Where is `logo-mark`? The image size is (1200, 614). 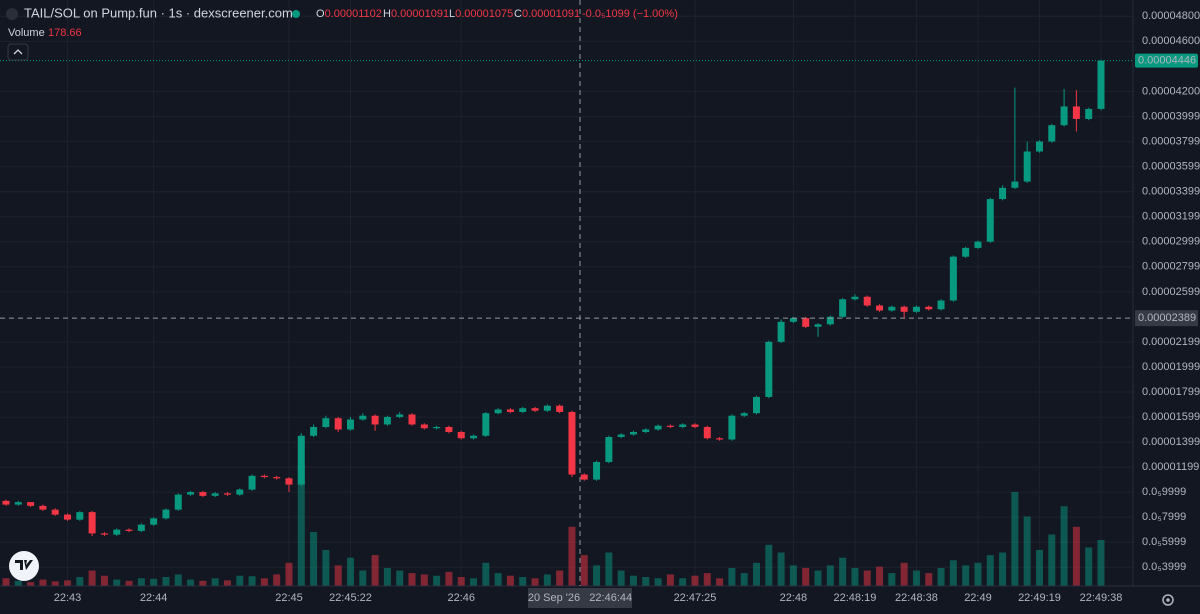
logo-mark is located at coordinates (24, 565).